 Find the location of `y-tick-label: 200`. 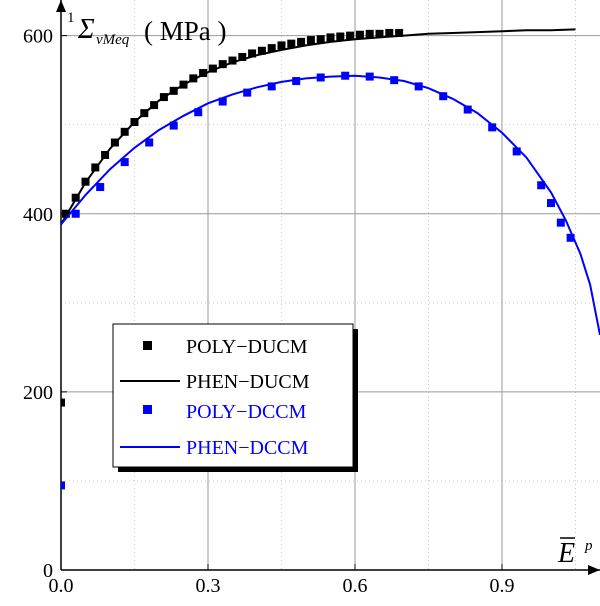

y-tick-label: 200 is located at coordinates (38, 393).